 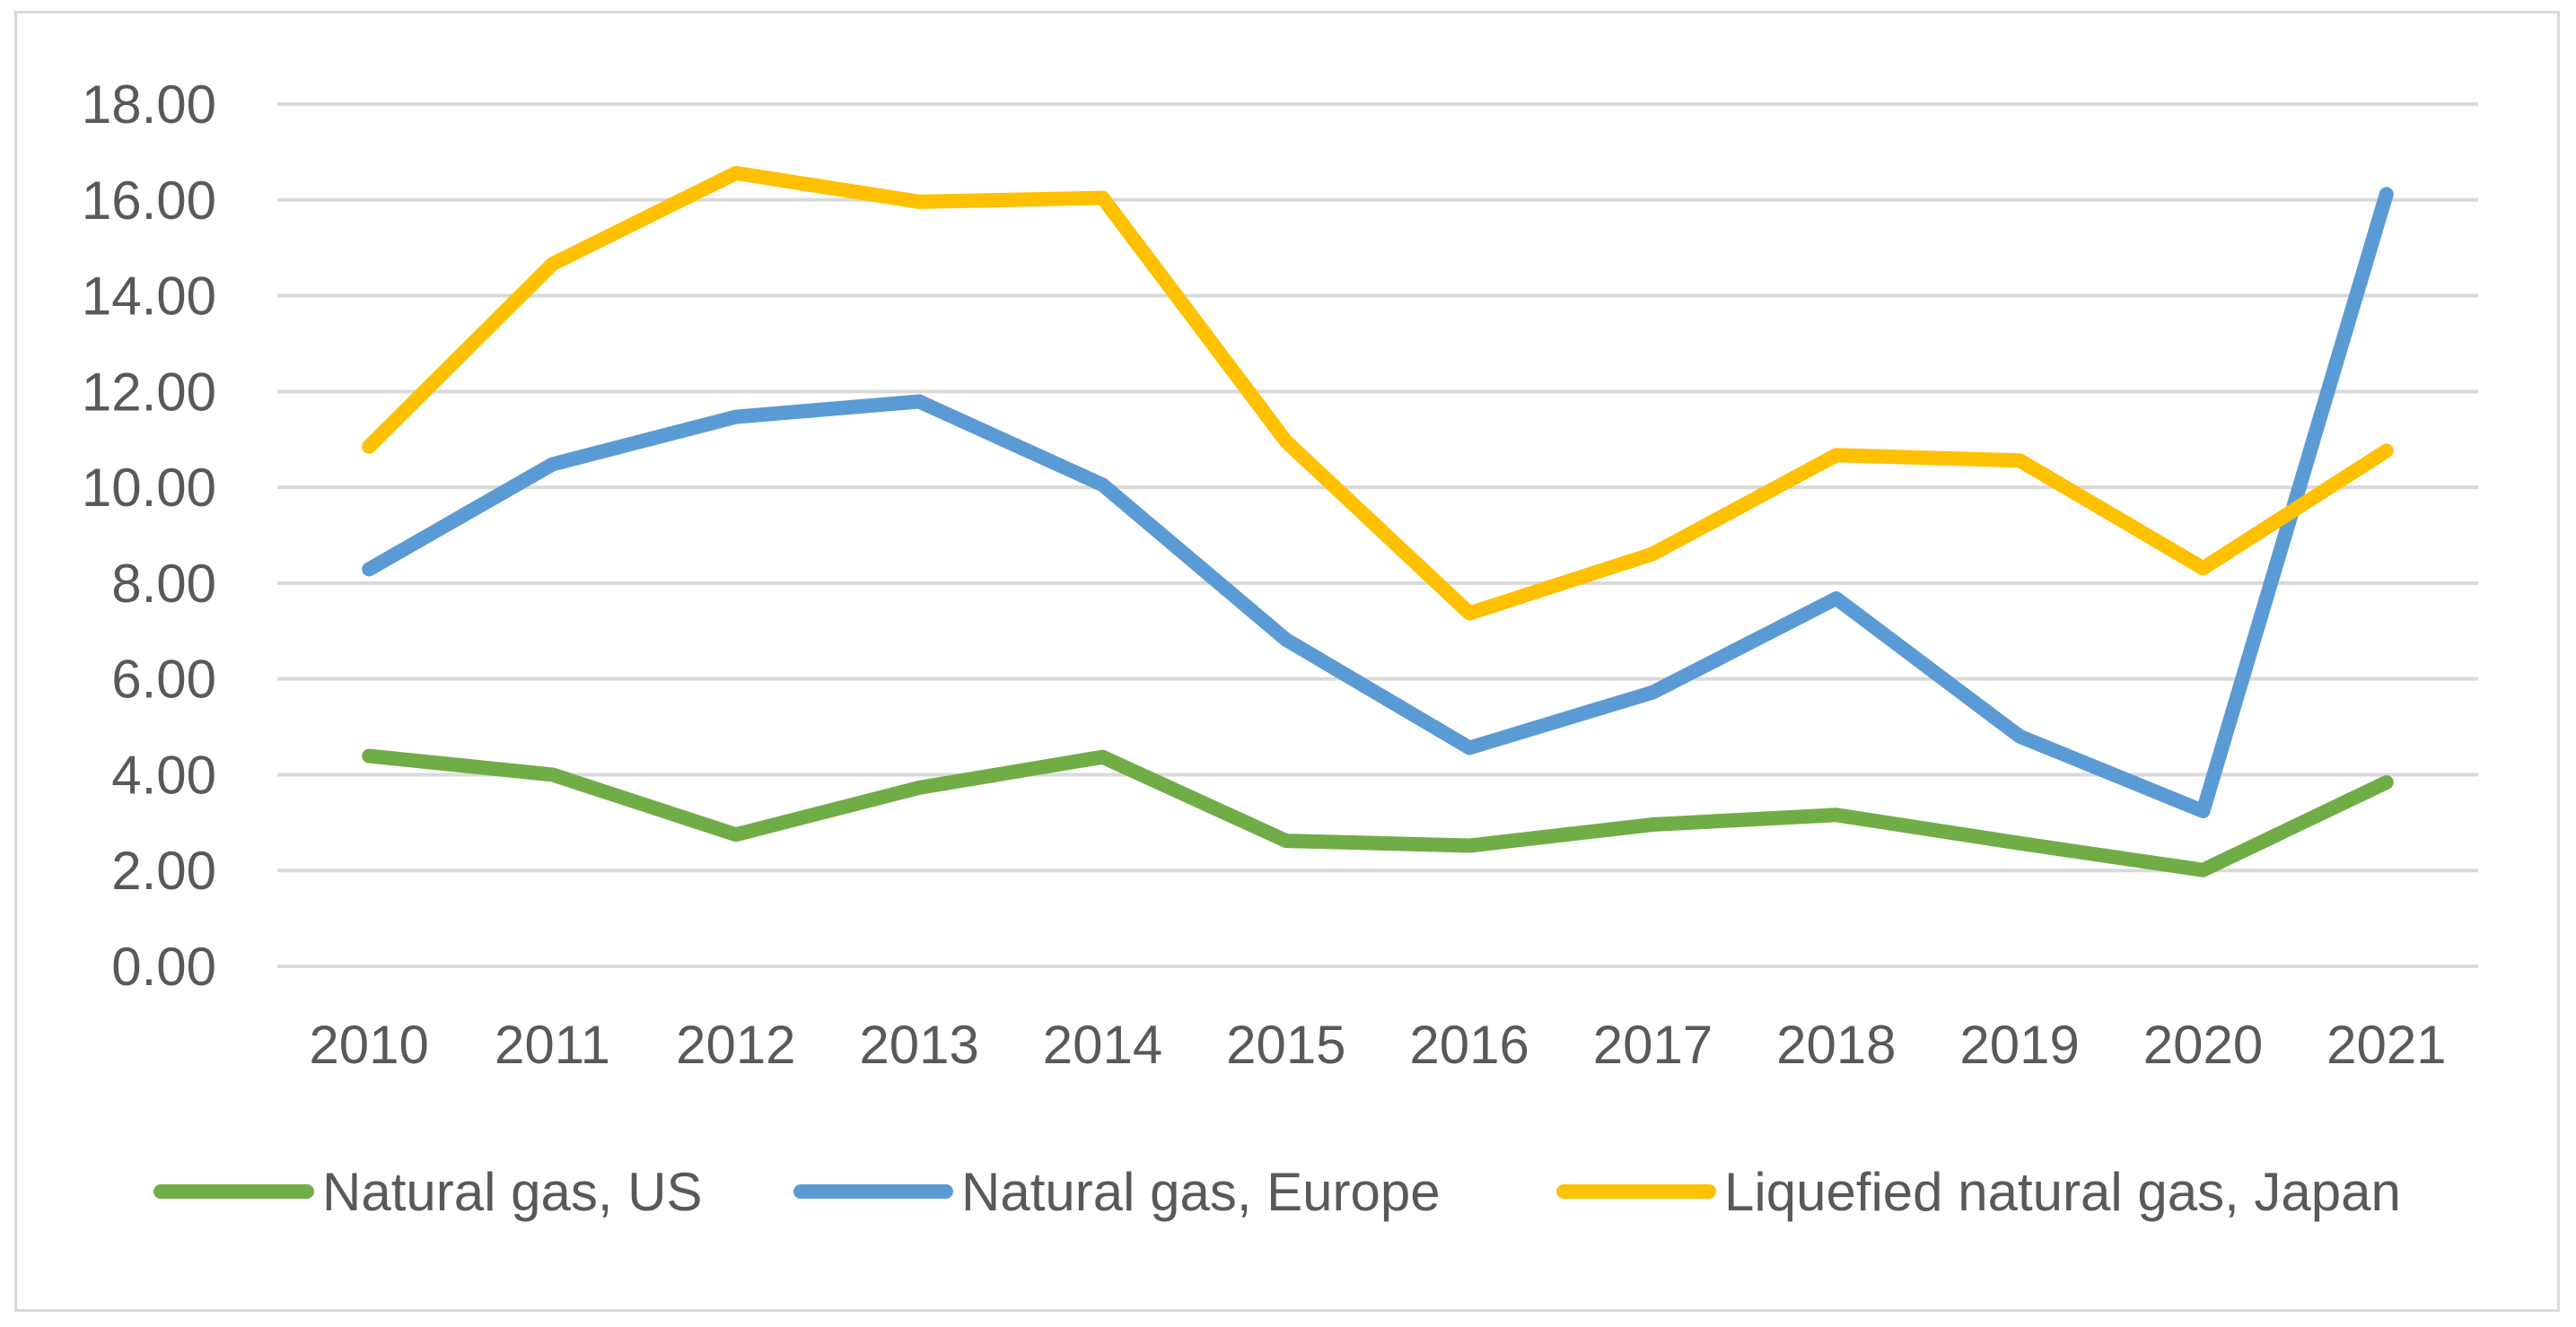 What do you see at coordinates (1653, 1045) in the screenshot?
I see `x-tick-label: 2017` at bounding box center [1653, 1045].